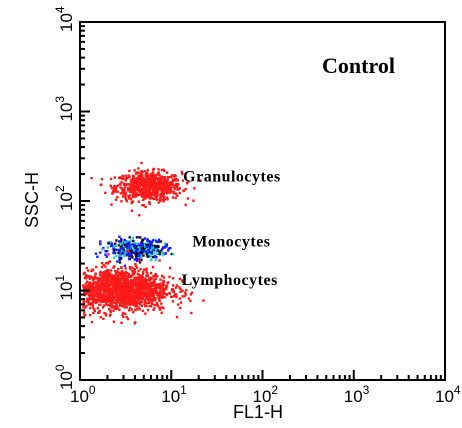 This screenshot has width=462, height=428. I want to click on y-tick-label: 10³, so click(64, 109).